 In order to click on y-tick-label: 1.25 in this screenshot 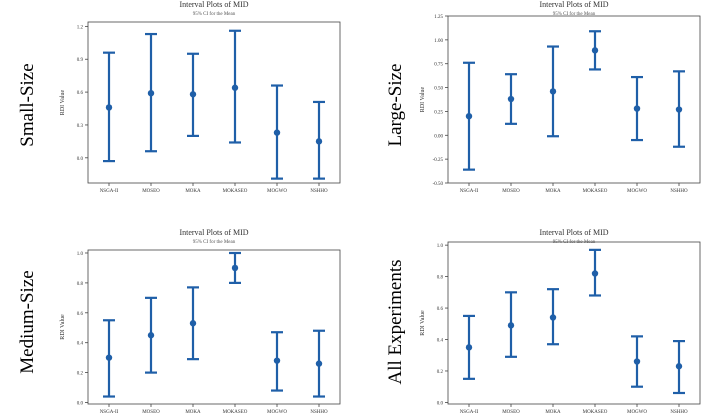, I will do `click(438, 17)`.